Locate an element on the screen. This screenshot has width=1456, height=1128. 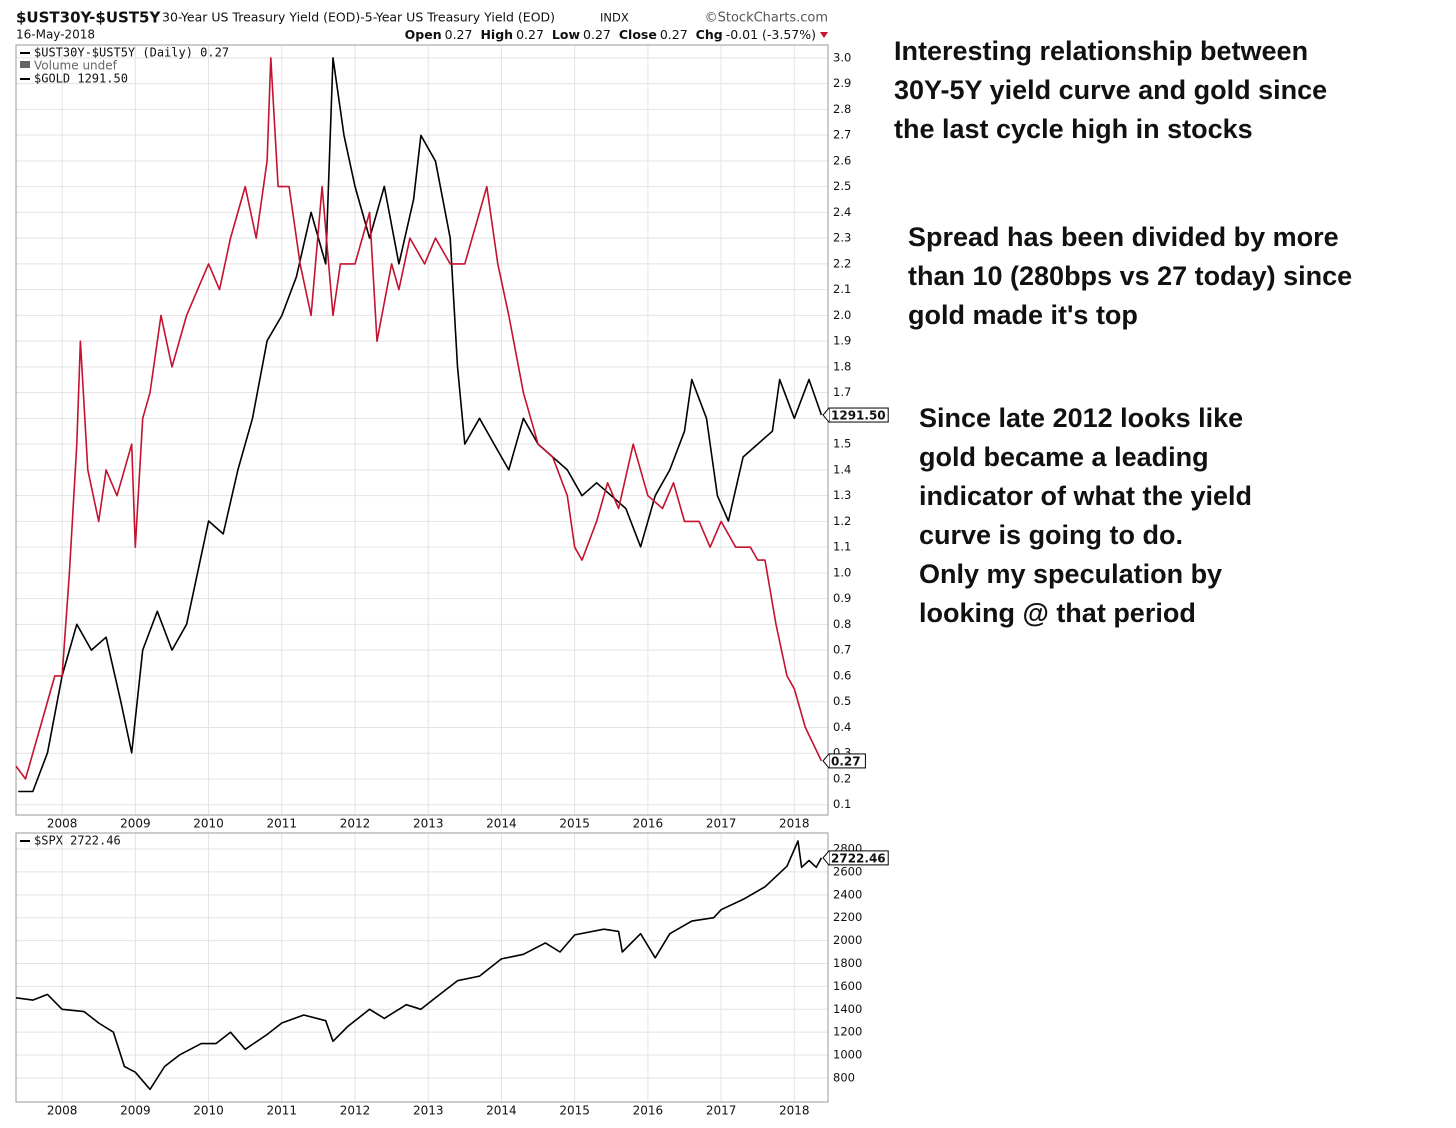
end-label: 0.27 is located at coordinates (846, 761).